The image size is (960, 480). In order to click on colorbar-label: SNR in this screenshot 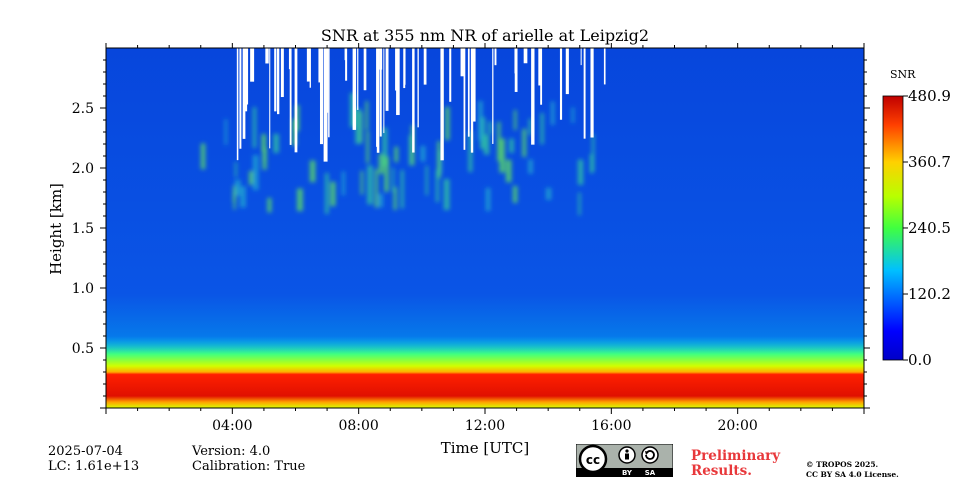, I will do `click(903, 74)`.